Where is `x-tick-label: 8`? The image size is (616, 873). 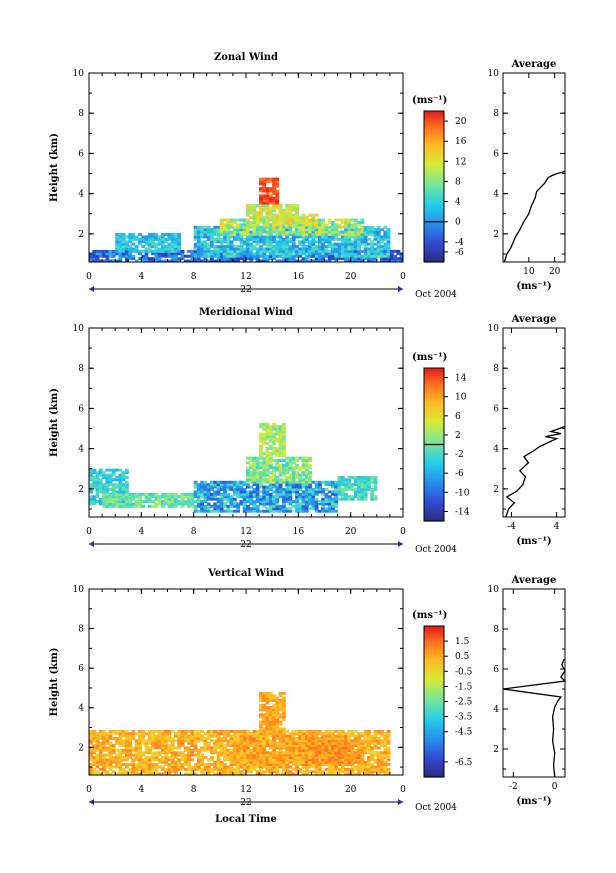
x-tick-label: 8 is located at coordinates (194, 532).